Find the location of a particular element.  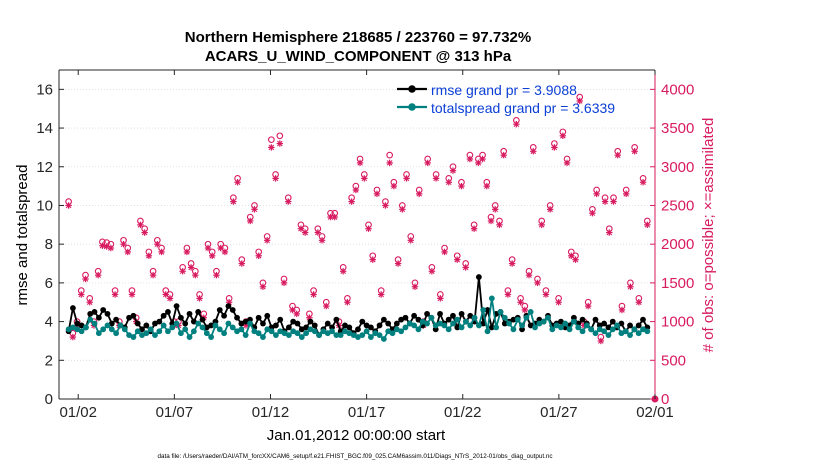

x-tick-label: 01/27 is located at coordinates (559, 412).